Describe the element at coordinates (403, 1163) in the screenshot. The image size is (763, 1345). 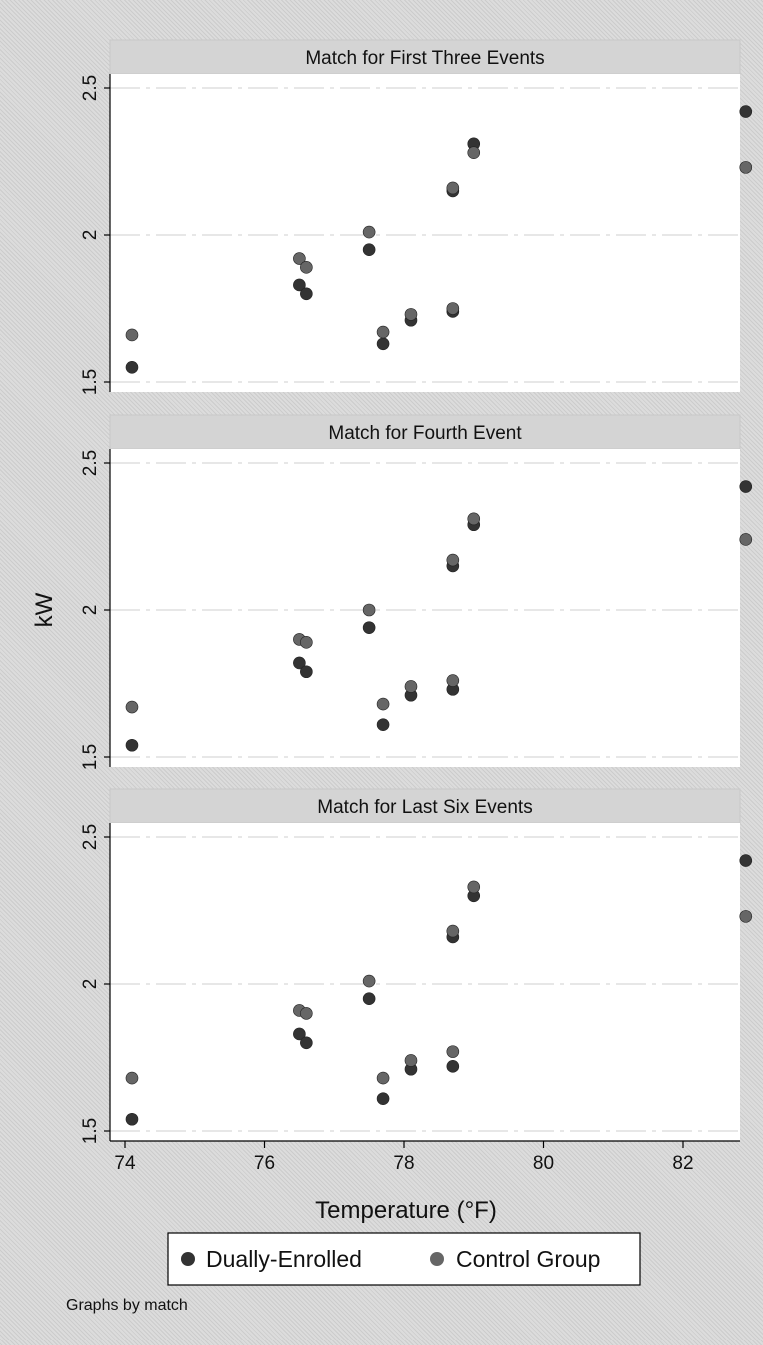
I see `x-tick-label: 78` at that location.